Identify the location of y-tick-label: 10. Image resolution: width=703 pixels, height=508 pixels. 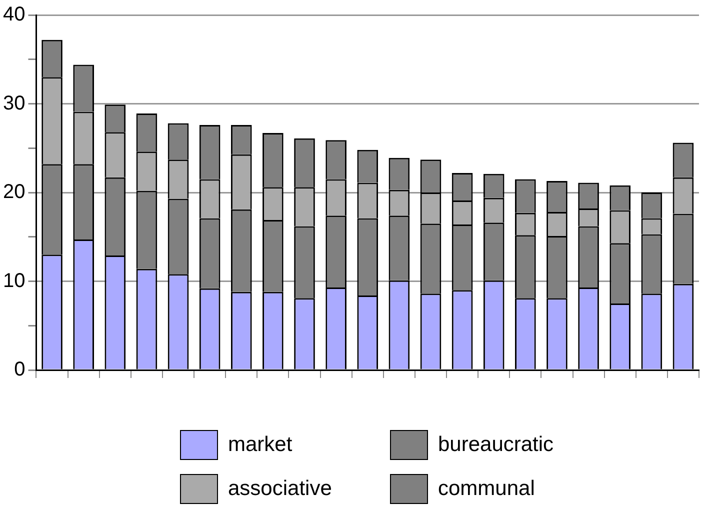
(14, 281).